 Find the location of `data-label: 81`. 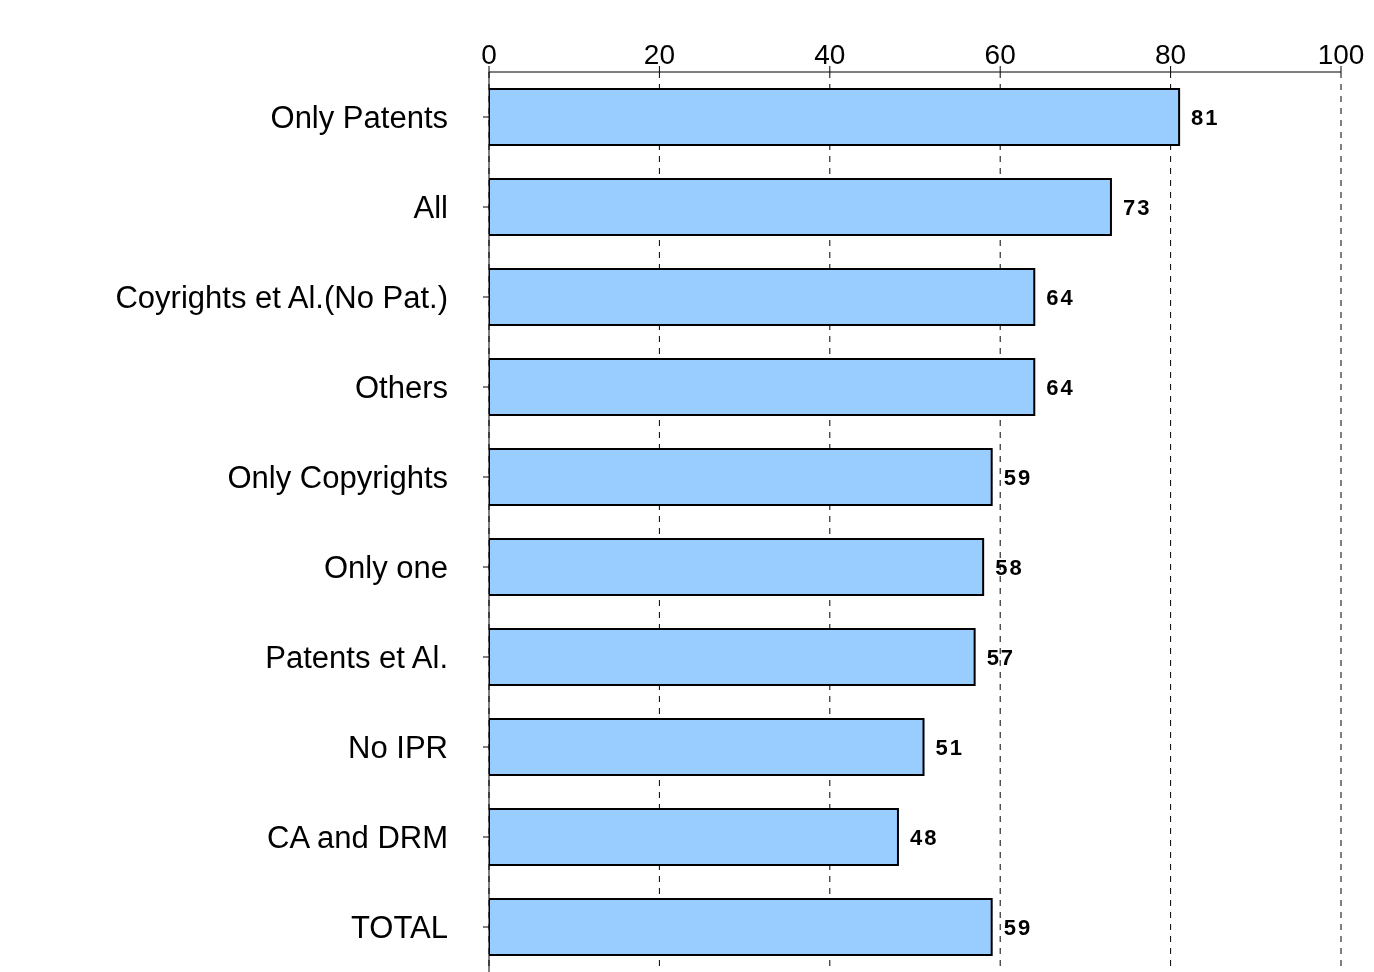

data-label: 81 is located at coordinates (1205, 117).